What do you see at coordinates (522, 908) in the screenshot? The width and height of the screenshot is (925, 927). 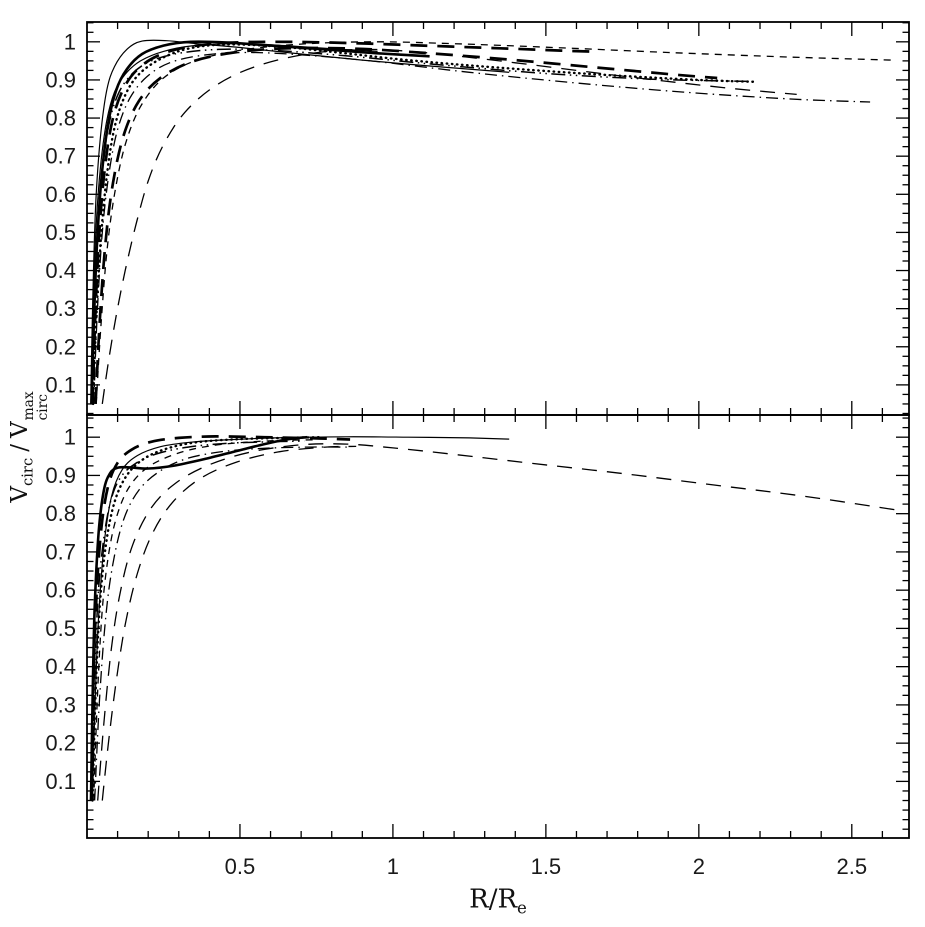 I see `x-label-sub: e` at bounding box center [522, 908].